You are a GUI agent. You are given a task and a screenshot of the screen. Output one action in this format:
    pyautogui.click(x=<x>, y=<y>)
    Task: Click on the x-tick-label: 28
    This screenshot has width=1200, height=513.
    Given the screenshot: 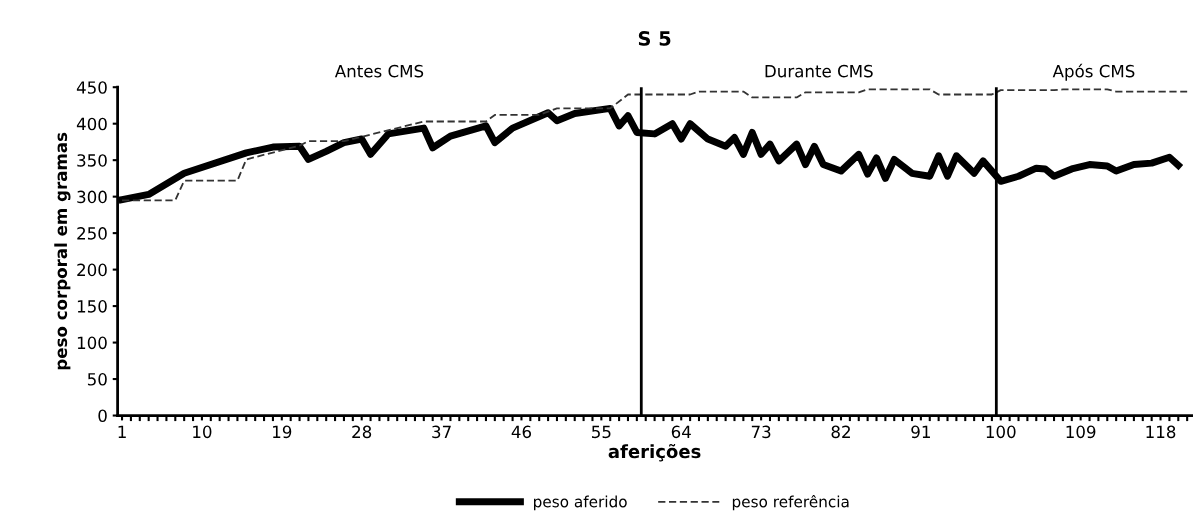 What is the action you would take?
    pyautogui.click(x=362, y=432)
    